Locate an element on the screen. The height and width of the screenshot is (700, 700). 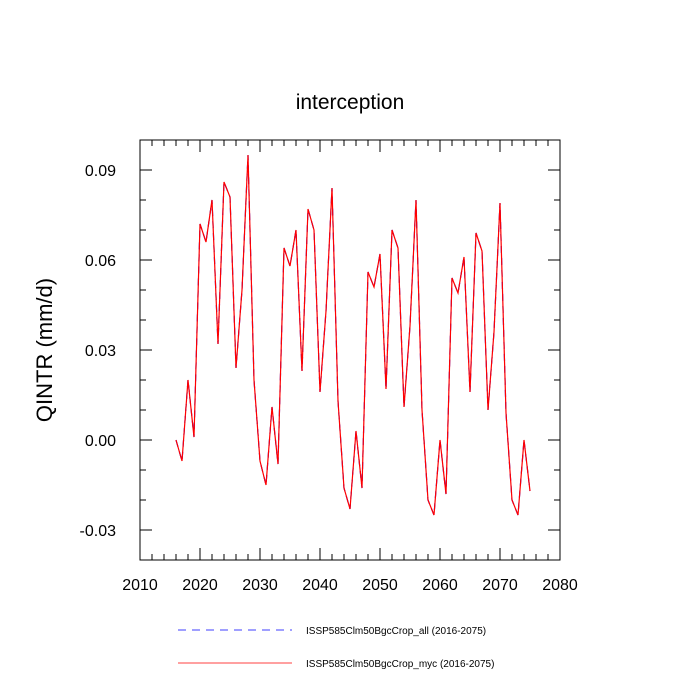
x-tick-label: 2070 is located at coordinates (500, 585).